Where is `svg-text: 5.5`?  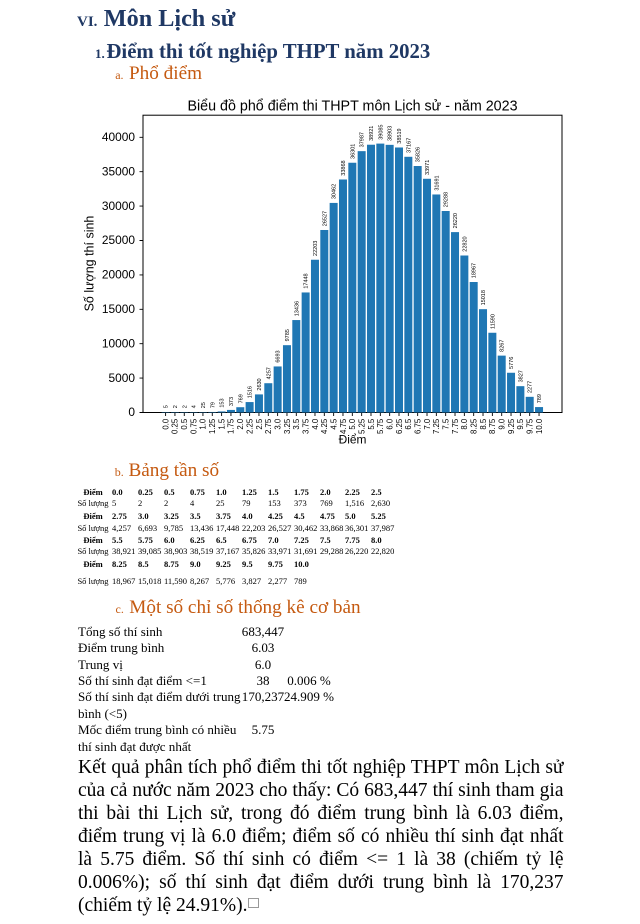
svg-text: 5.5 is located at coordinates (371, 424).